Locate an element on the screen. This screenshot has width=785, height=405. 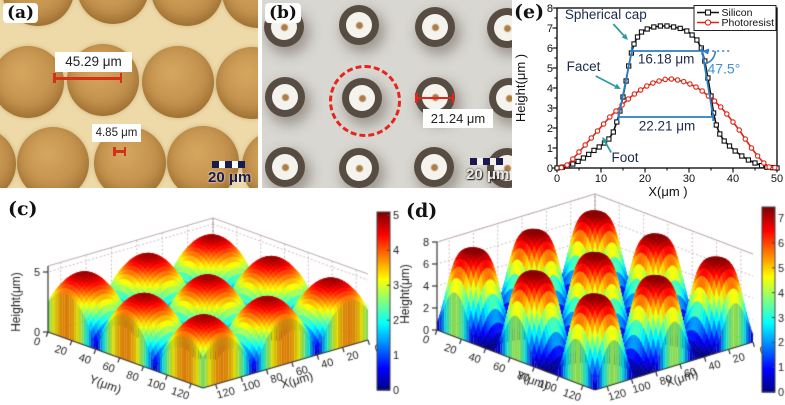
svg-text: 8 is located at coordinates (550, 9).